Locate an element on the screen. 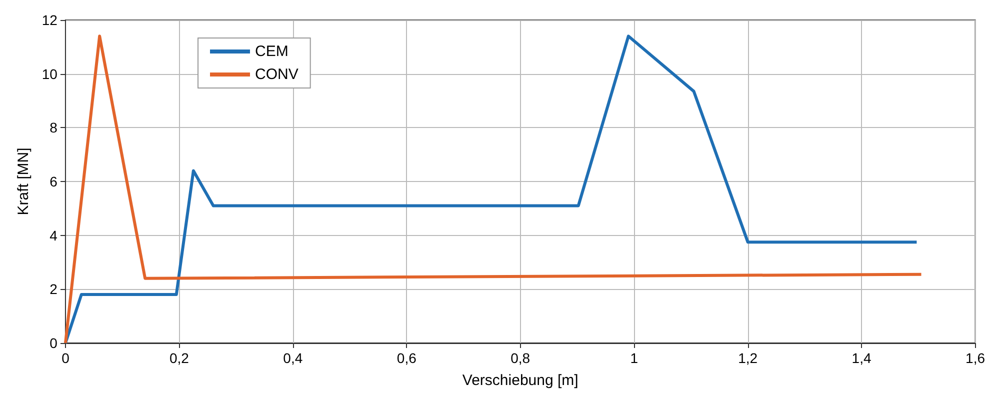 The height and width of the screenshot is (403, 996). y-tick-label: 8 is located at coordinates (54, 128).